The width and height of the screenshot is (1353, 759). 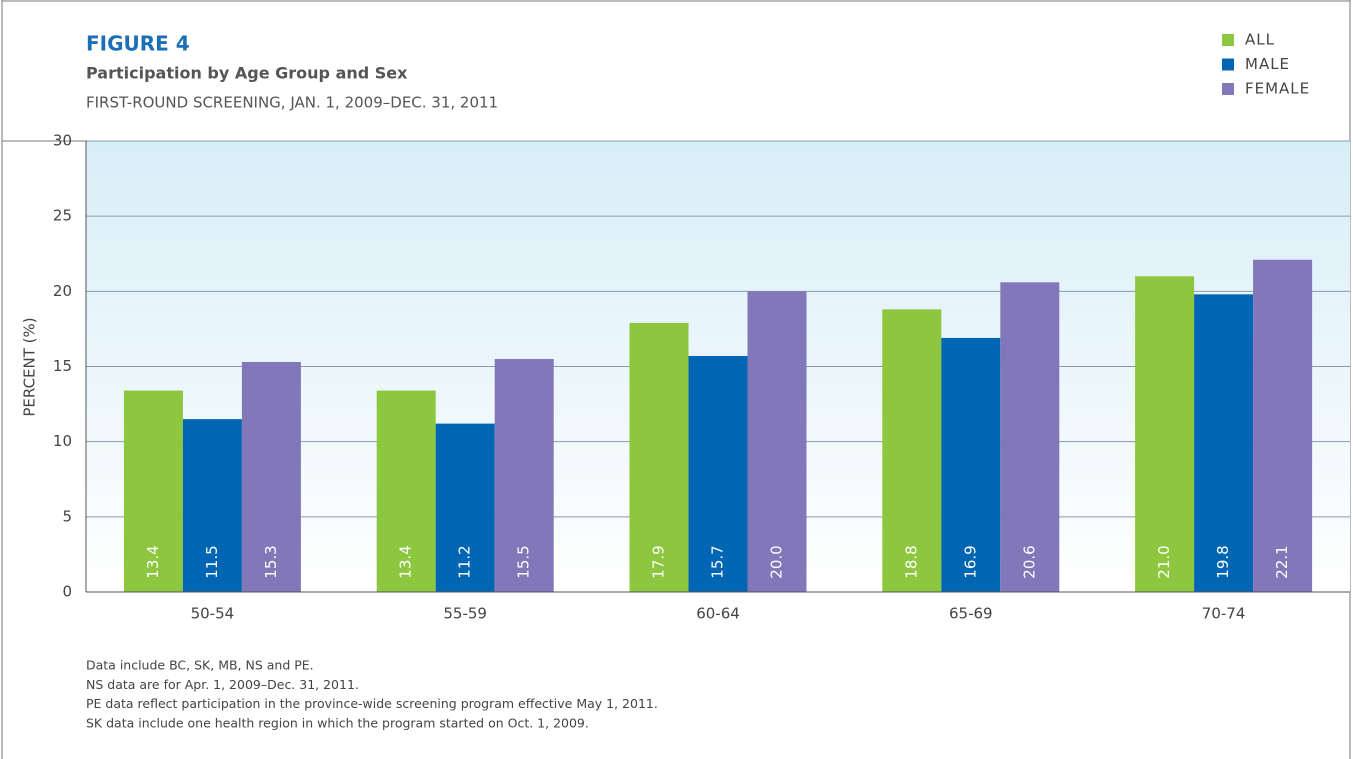 I want to click on y-tick-label: 20, so click(x=62, y=291).